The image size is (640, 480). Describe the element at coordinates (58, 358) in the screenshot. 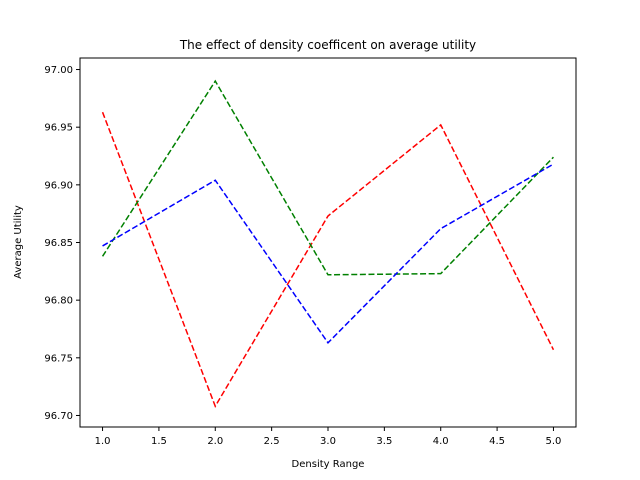

I see `y-tick-label: 96.75` at that location.